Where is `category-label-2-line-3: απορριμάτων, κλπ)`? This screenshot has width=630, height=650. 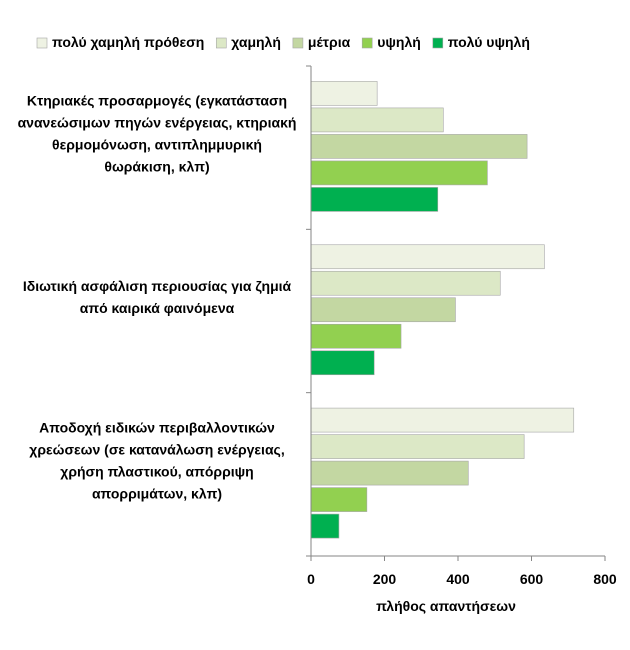
category-label-2-line-3: απορριμάτων, κλπ) is located at coordinates (157, 493).